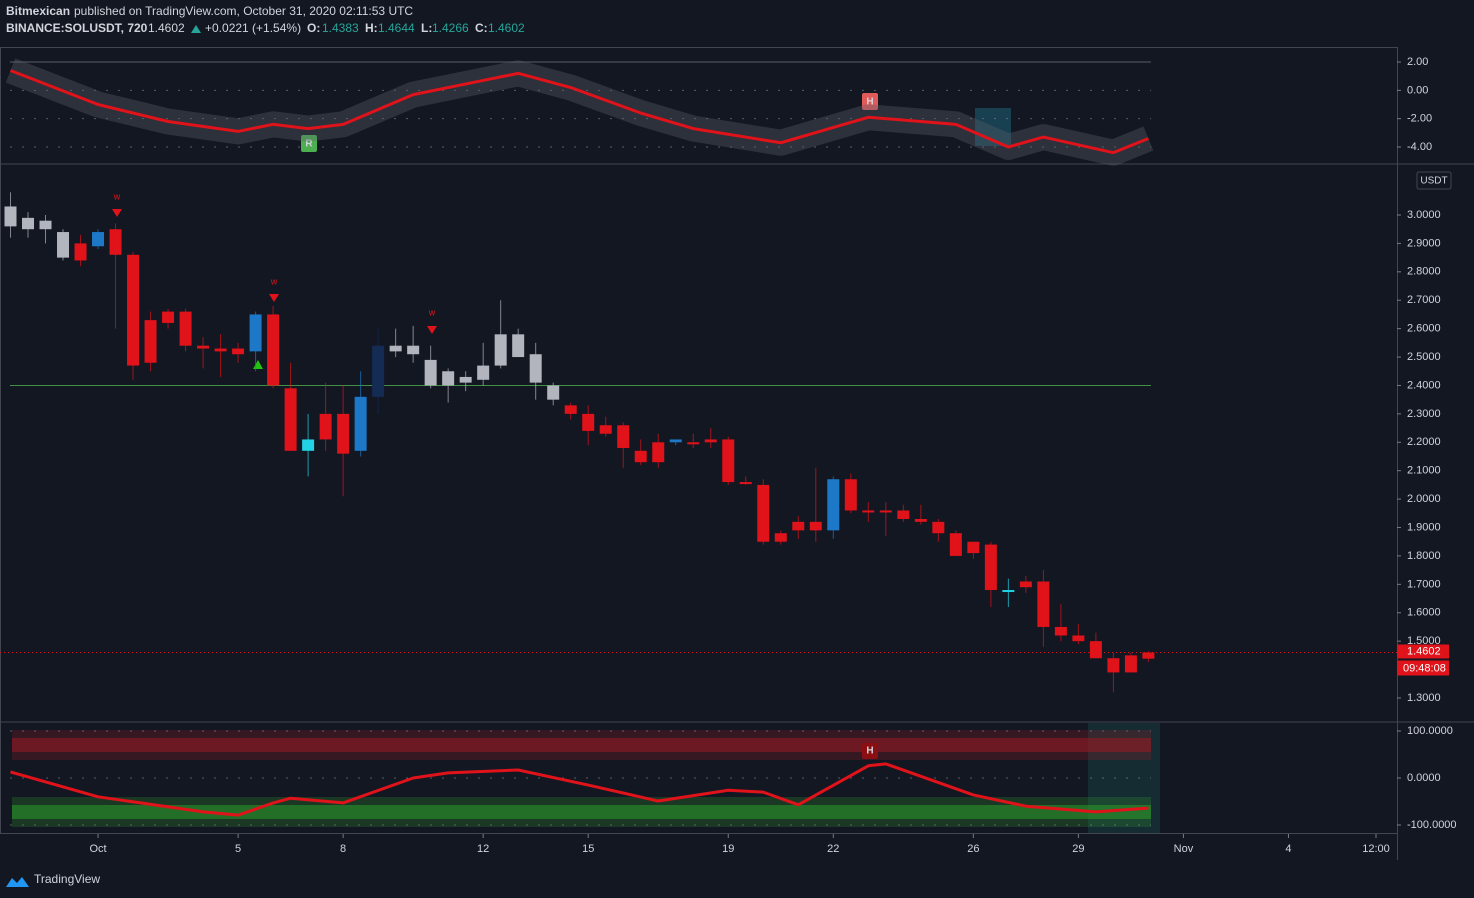 The height and width of the screenshot is (898, 1474). Describe the element at coordinates (196, 29) in the screenshot. I see `up-arrow` at that location.